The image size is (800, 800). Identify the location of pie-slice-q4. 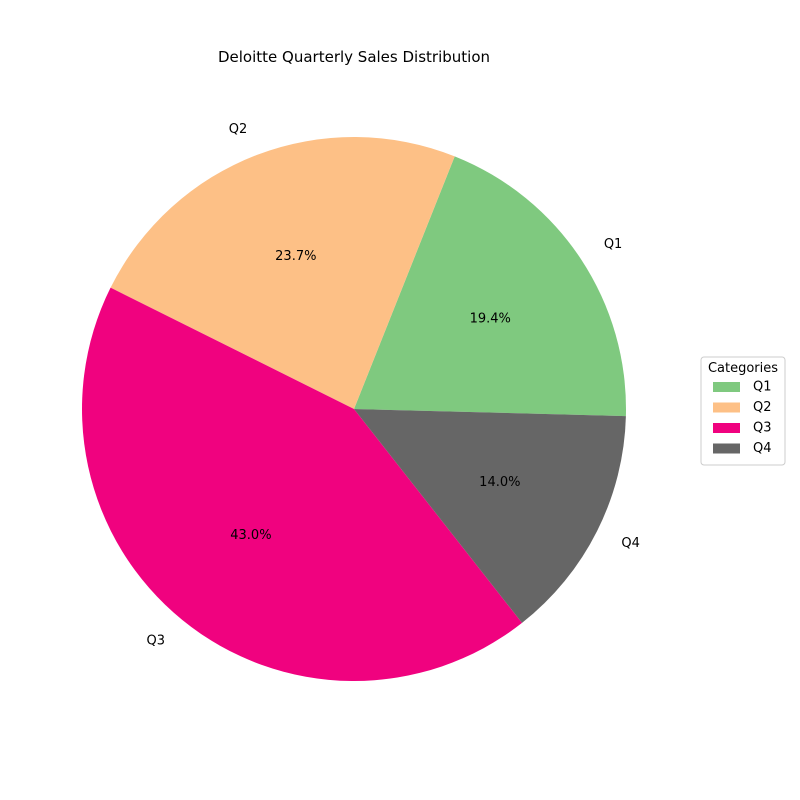
(490, 516).